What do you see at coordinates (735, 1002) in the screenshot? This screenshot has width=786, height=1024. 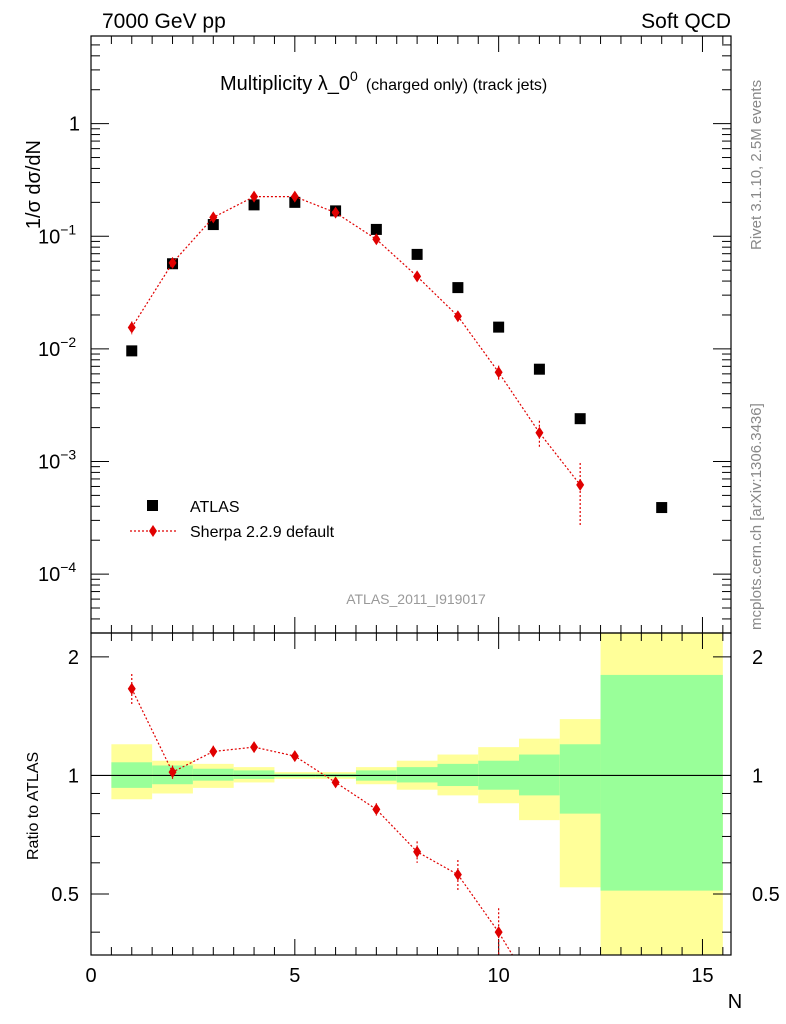 I see `x-axis-label: N` at bounding box center [735, 1002].